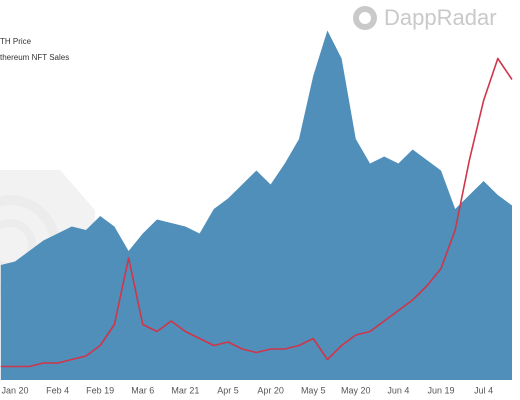 Image resolution: width=520 pixels, height=400 pixels. I want to click on watermark-icon, so click(365, 18).